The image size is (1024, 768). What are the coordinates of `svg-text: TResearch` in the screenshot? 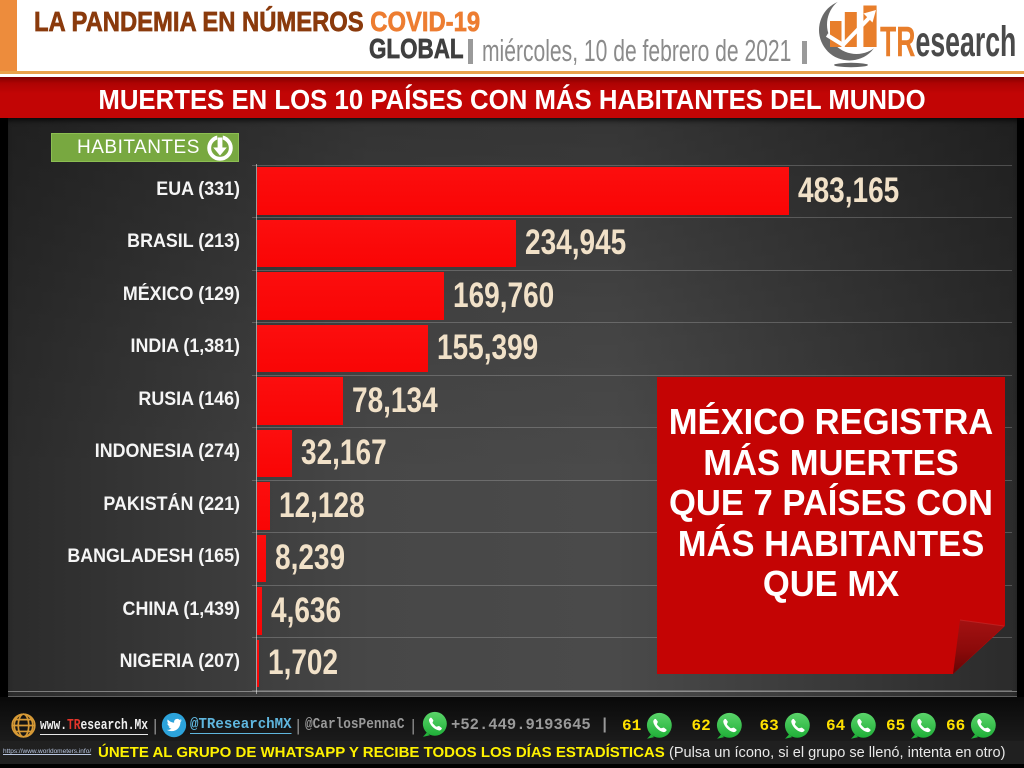 It's located at (948, 42).